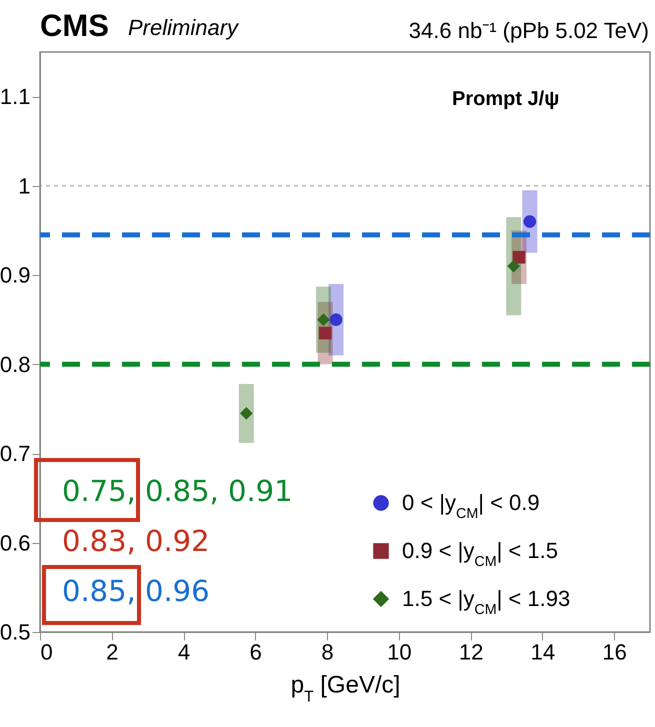  Describe the element at coordinates (543, 652) in the screenshot. I see `x-tick-label: 14` at that location.